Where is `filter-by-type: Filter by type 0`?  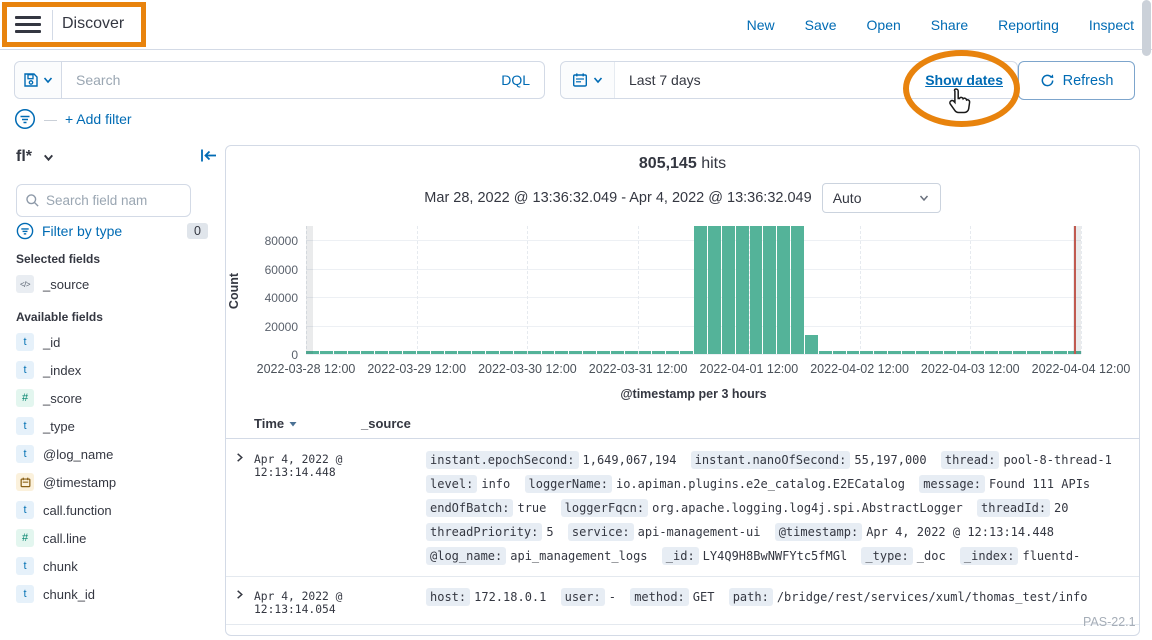
filter-by-type: Filter by type 0 is located at coordinates (112, 231).